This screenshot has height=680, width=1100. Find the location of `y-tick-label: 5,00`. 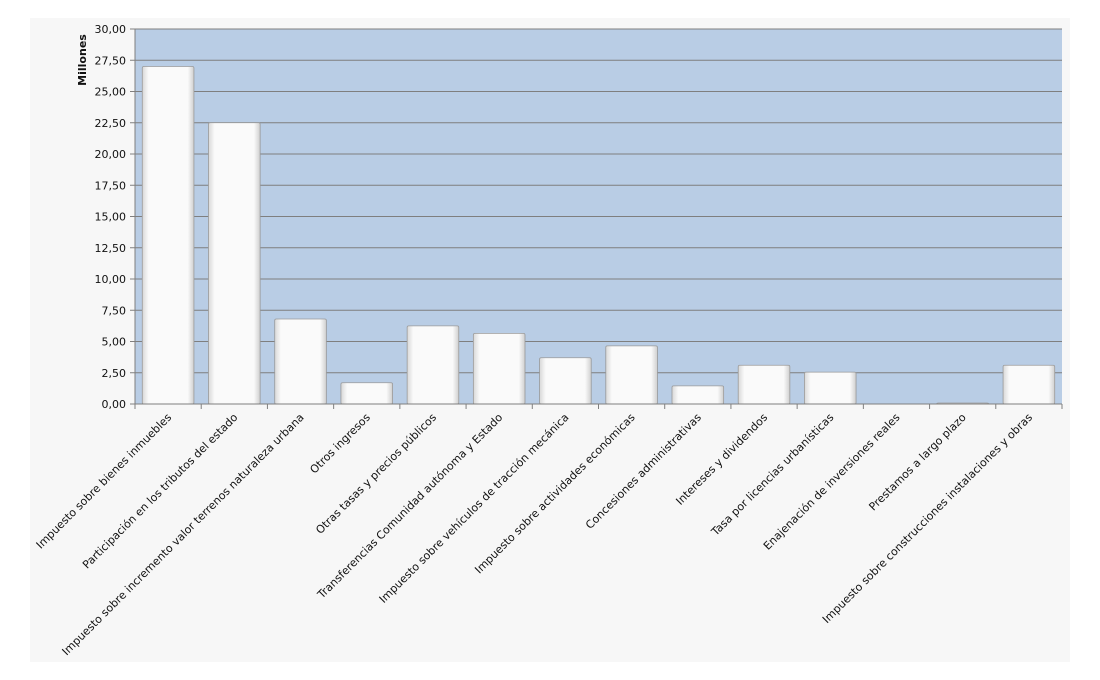

y-tick-label: 5,00 is located at coordinates (114, 342).